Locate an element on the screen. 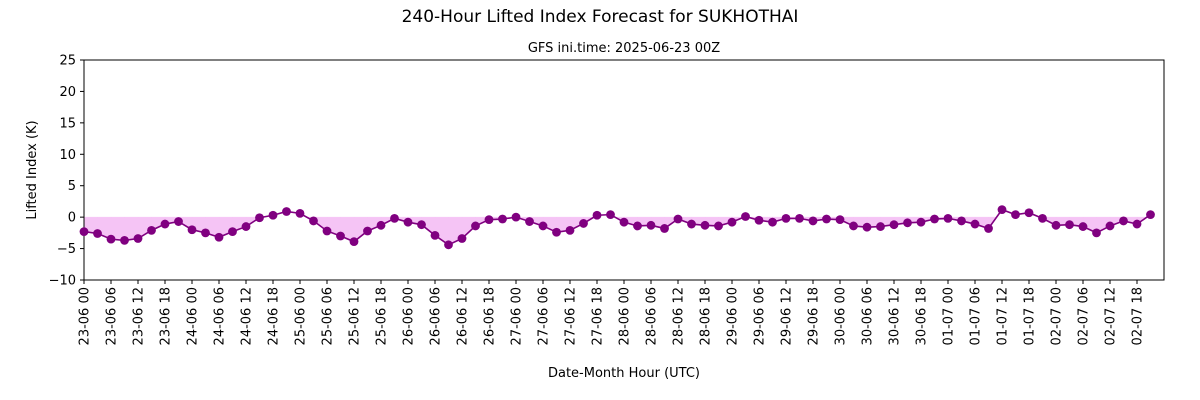 This screenshot has height=400, width=1200. x-tick-label: 27-06 18 is located at coordinates (598, 316).